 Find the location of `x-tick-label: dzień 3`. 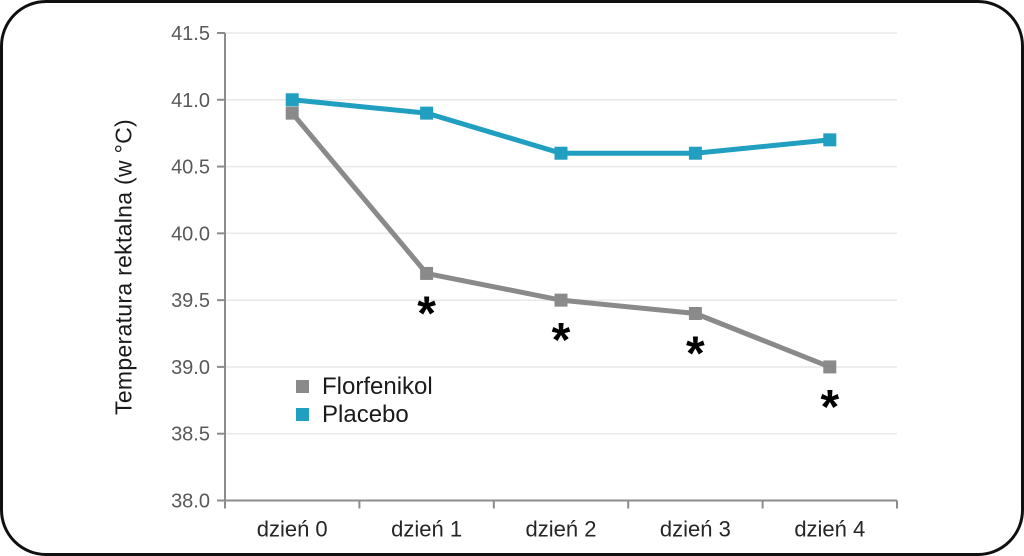

x-tick-label: dzień 3 is located at coordinates (695, 529).